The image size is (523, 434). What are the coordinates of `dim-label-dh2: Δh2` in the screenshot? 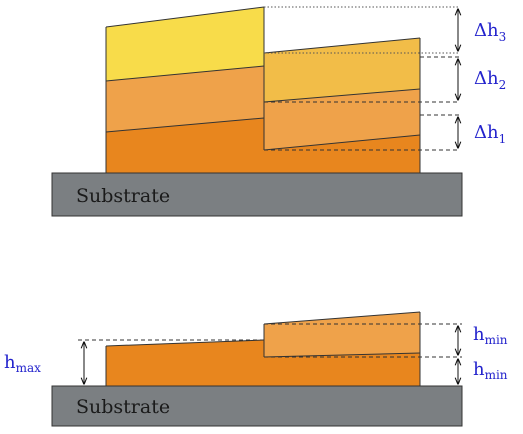 It's located at (490, 80).